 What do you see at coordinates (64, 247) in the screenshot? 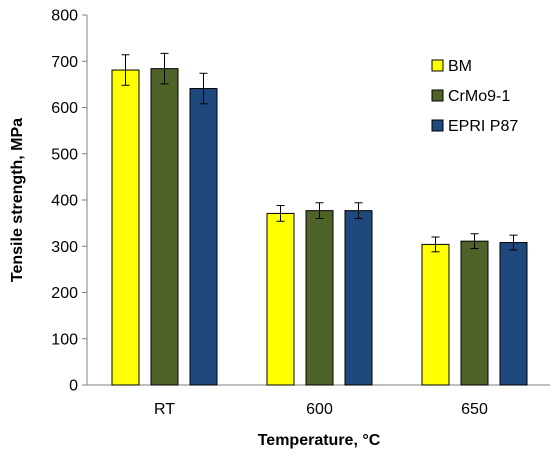
I see `y-tick-label: 300` at bounding box center [64, 247].